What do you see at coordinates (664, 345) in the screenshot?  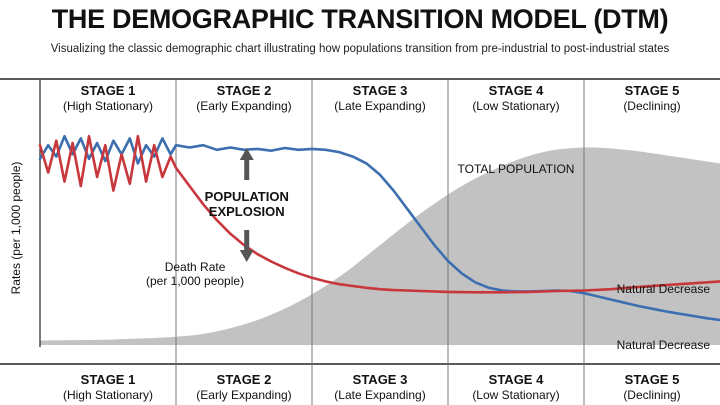 I see `natural-decrease-lower-label: Natural Decrease` at bounding box center [664, 345].